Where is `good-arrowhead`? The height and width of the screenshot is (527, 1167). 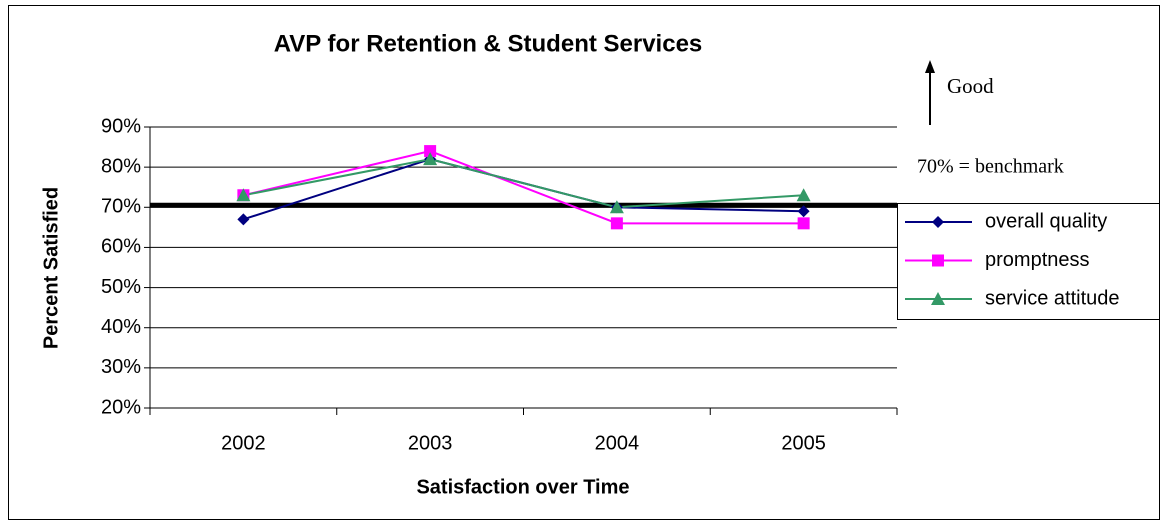
good-arrowhead is located at coordinates (930, 66).